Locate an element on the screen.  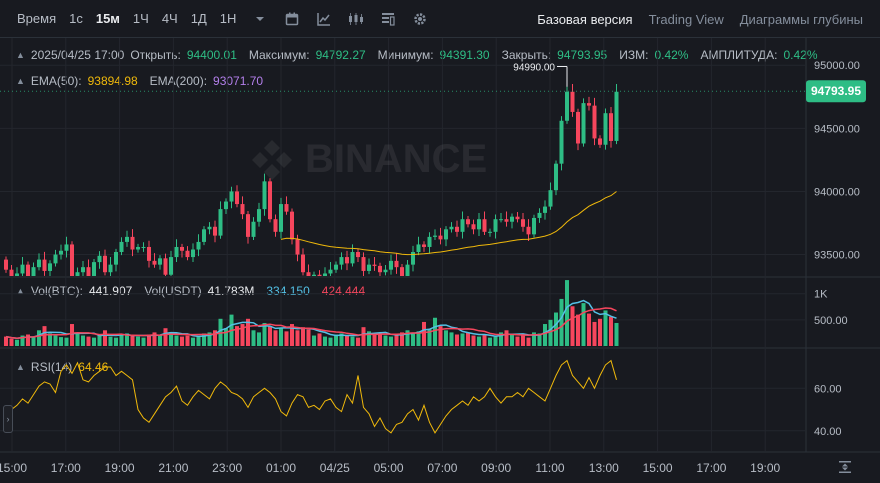
ema200-value: 93071.70 is located at coordinates (238, 81).